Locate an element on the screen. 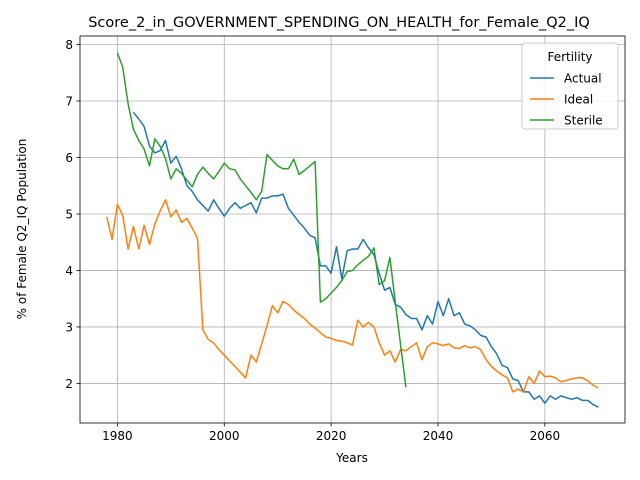 Image resolution: width=640 pixels, height=480 pixels. x-tick-label: 2000 is located at coordinates (224, 436).